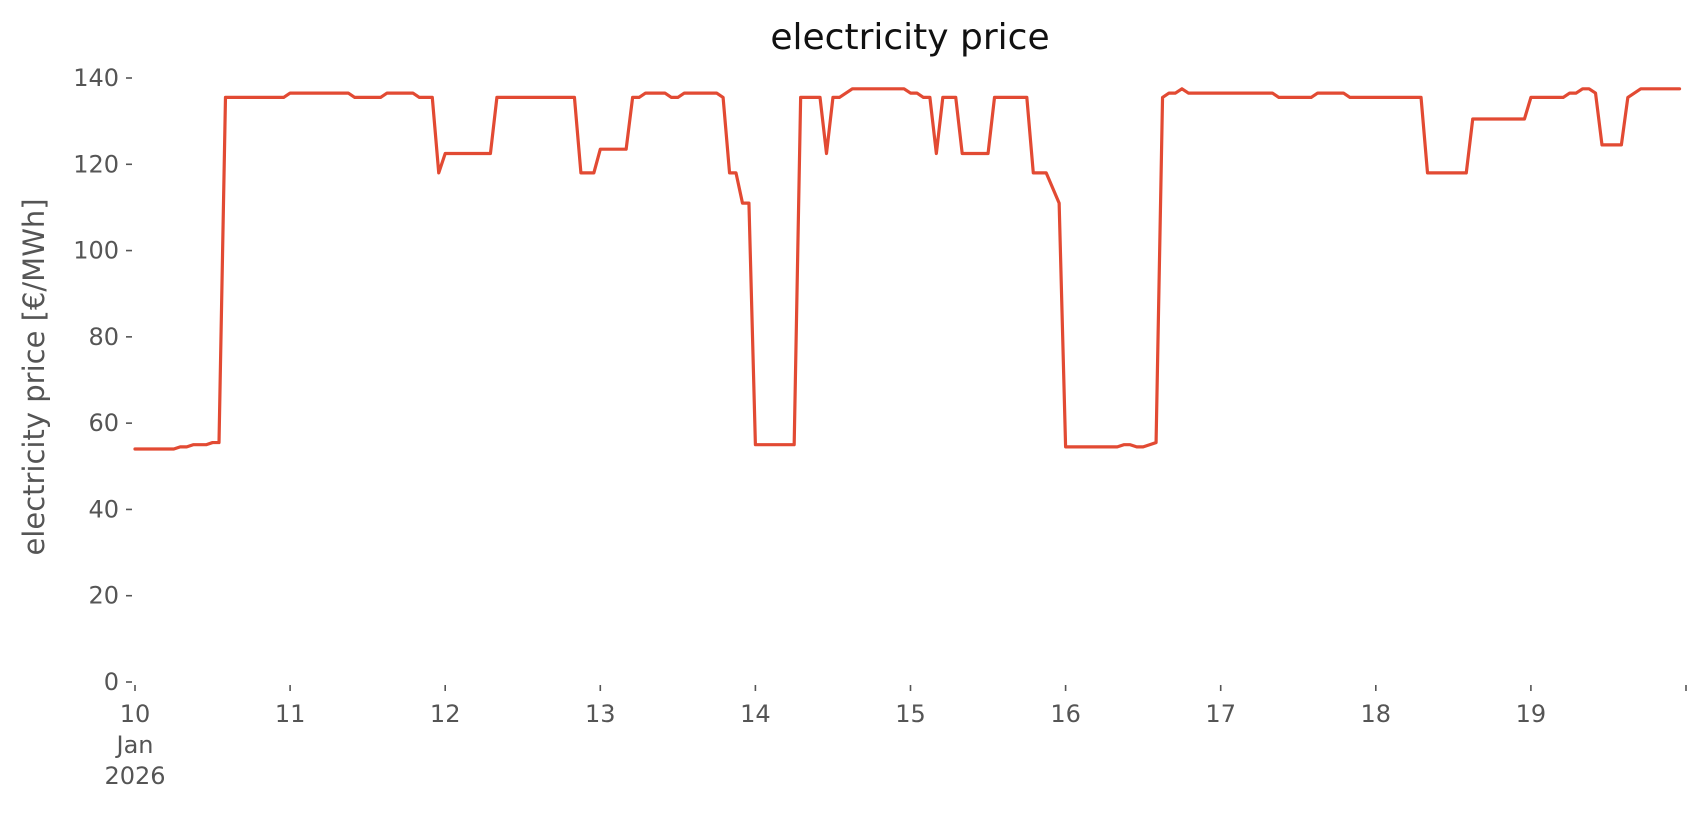 The width and height of the screenshot is (1706, 815). I want to click on y-tick-label: 100, so click(96, 251).